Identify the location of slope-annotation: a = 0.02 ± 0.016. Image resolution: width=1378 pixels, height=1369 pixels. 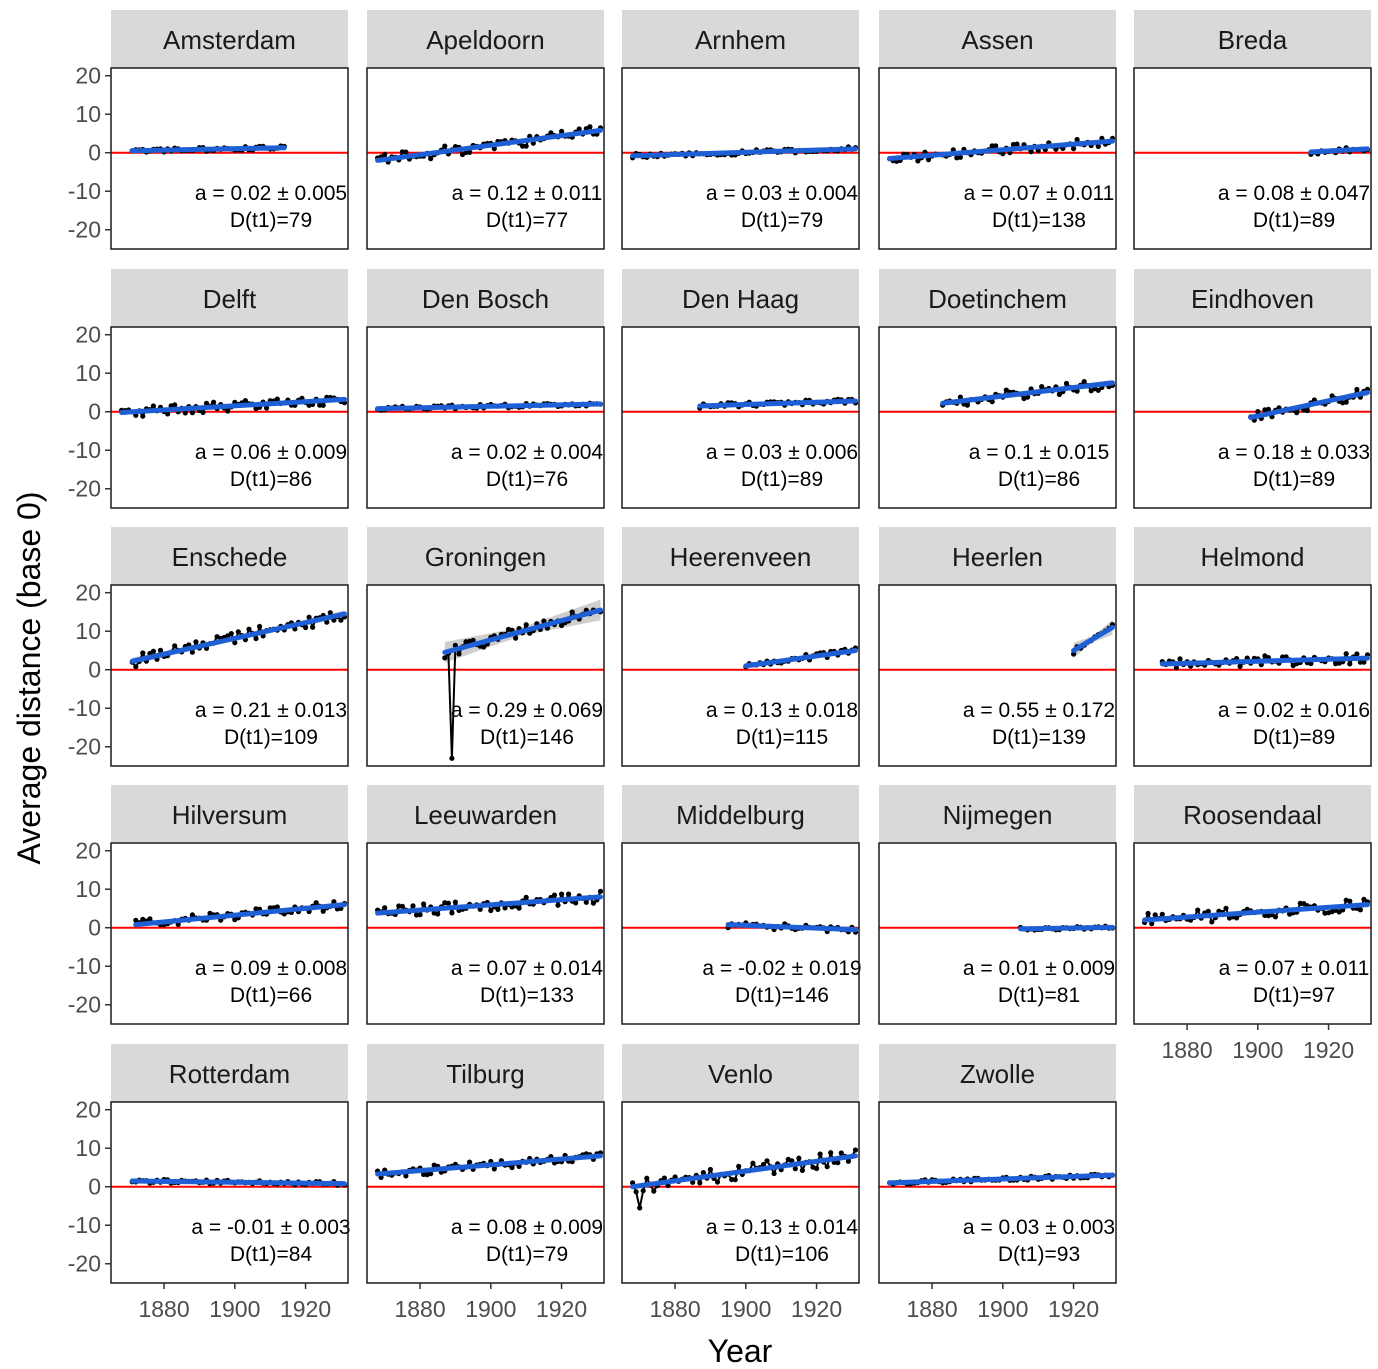
(1294, 710).